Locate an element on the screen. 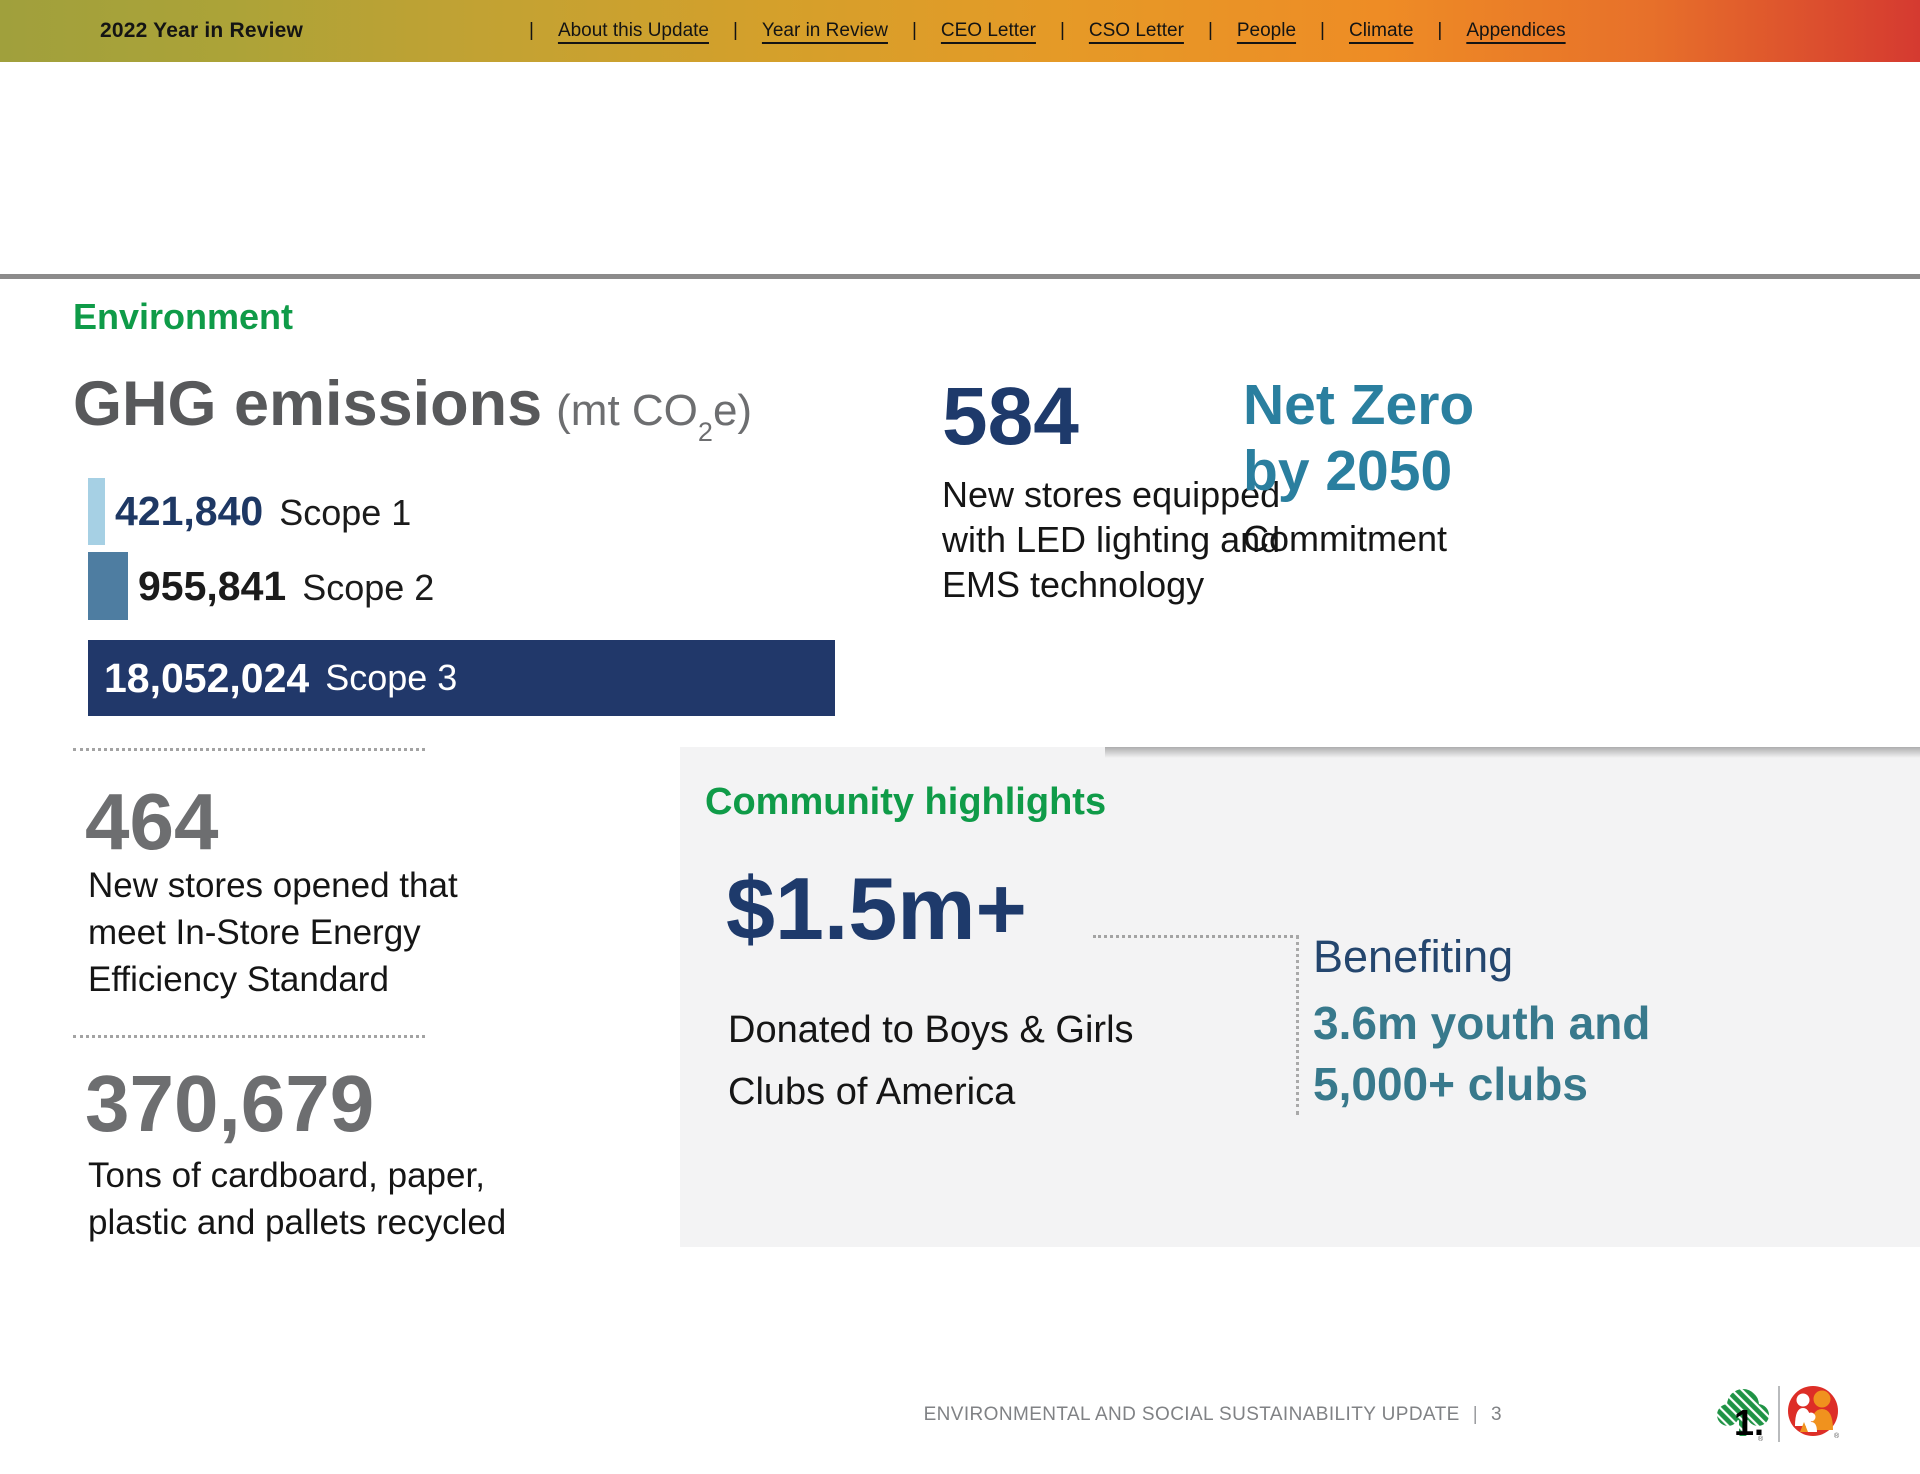 The height and width of the screenshot is (1474, 1920). ghg-chart-title: GHG emissions (mt CO2e) is located at coordinates (412, 408).